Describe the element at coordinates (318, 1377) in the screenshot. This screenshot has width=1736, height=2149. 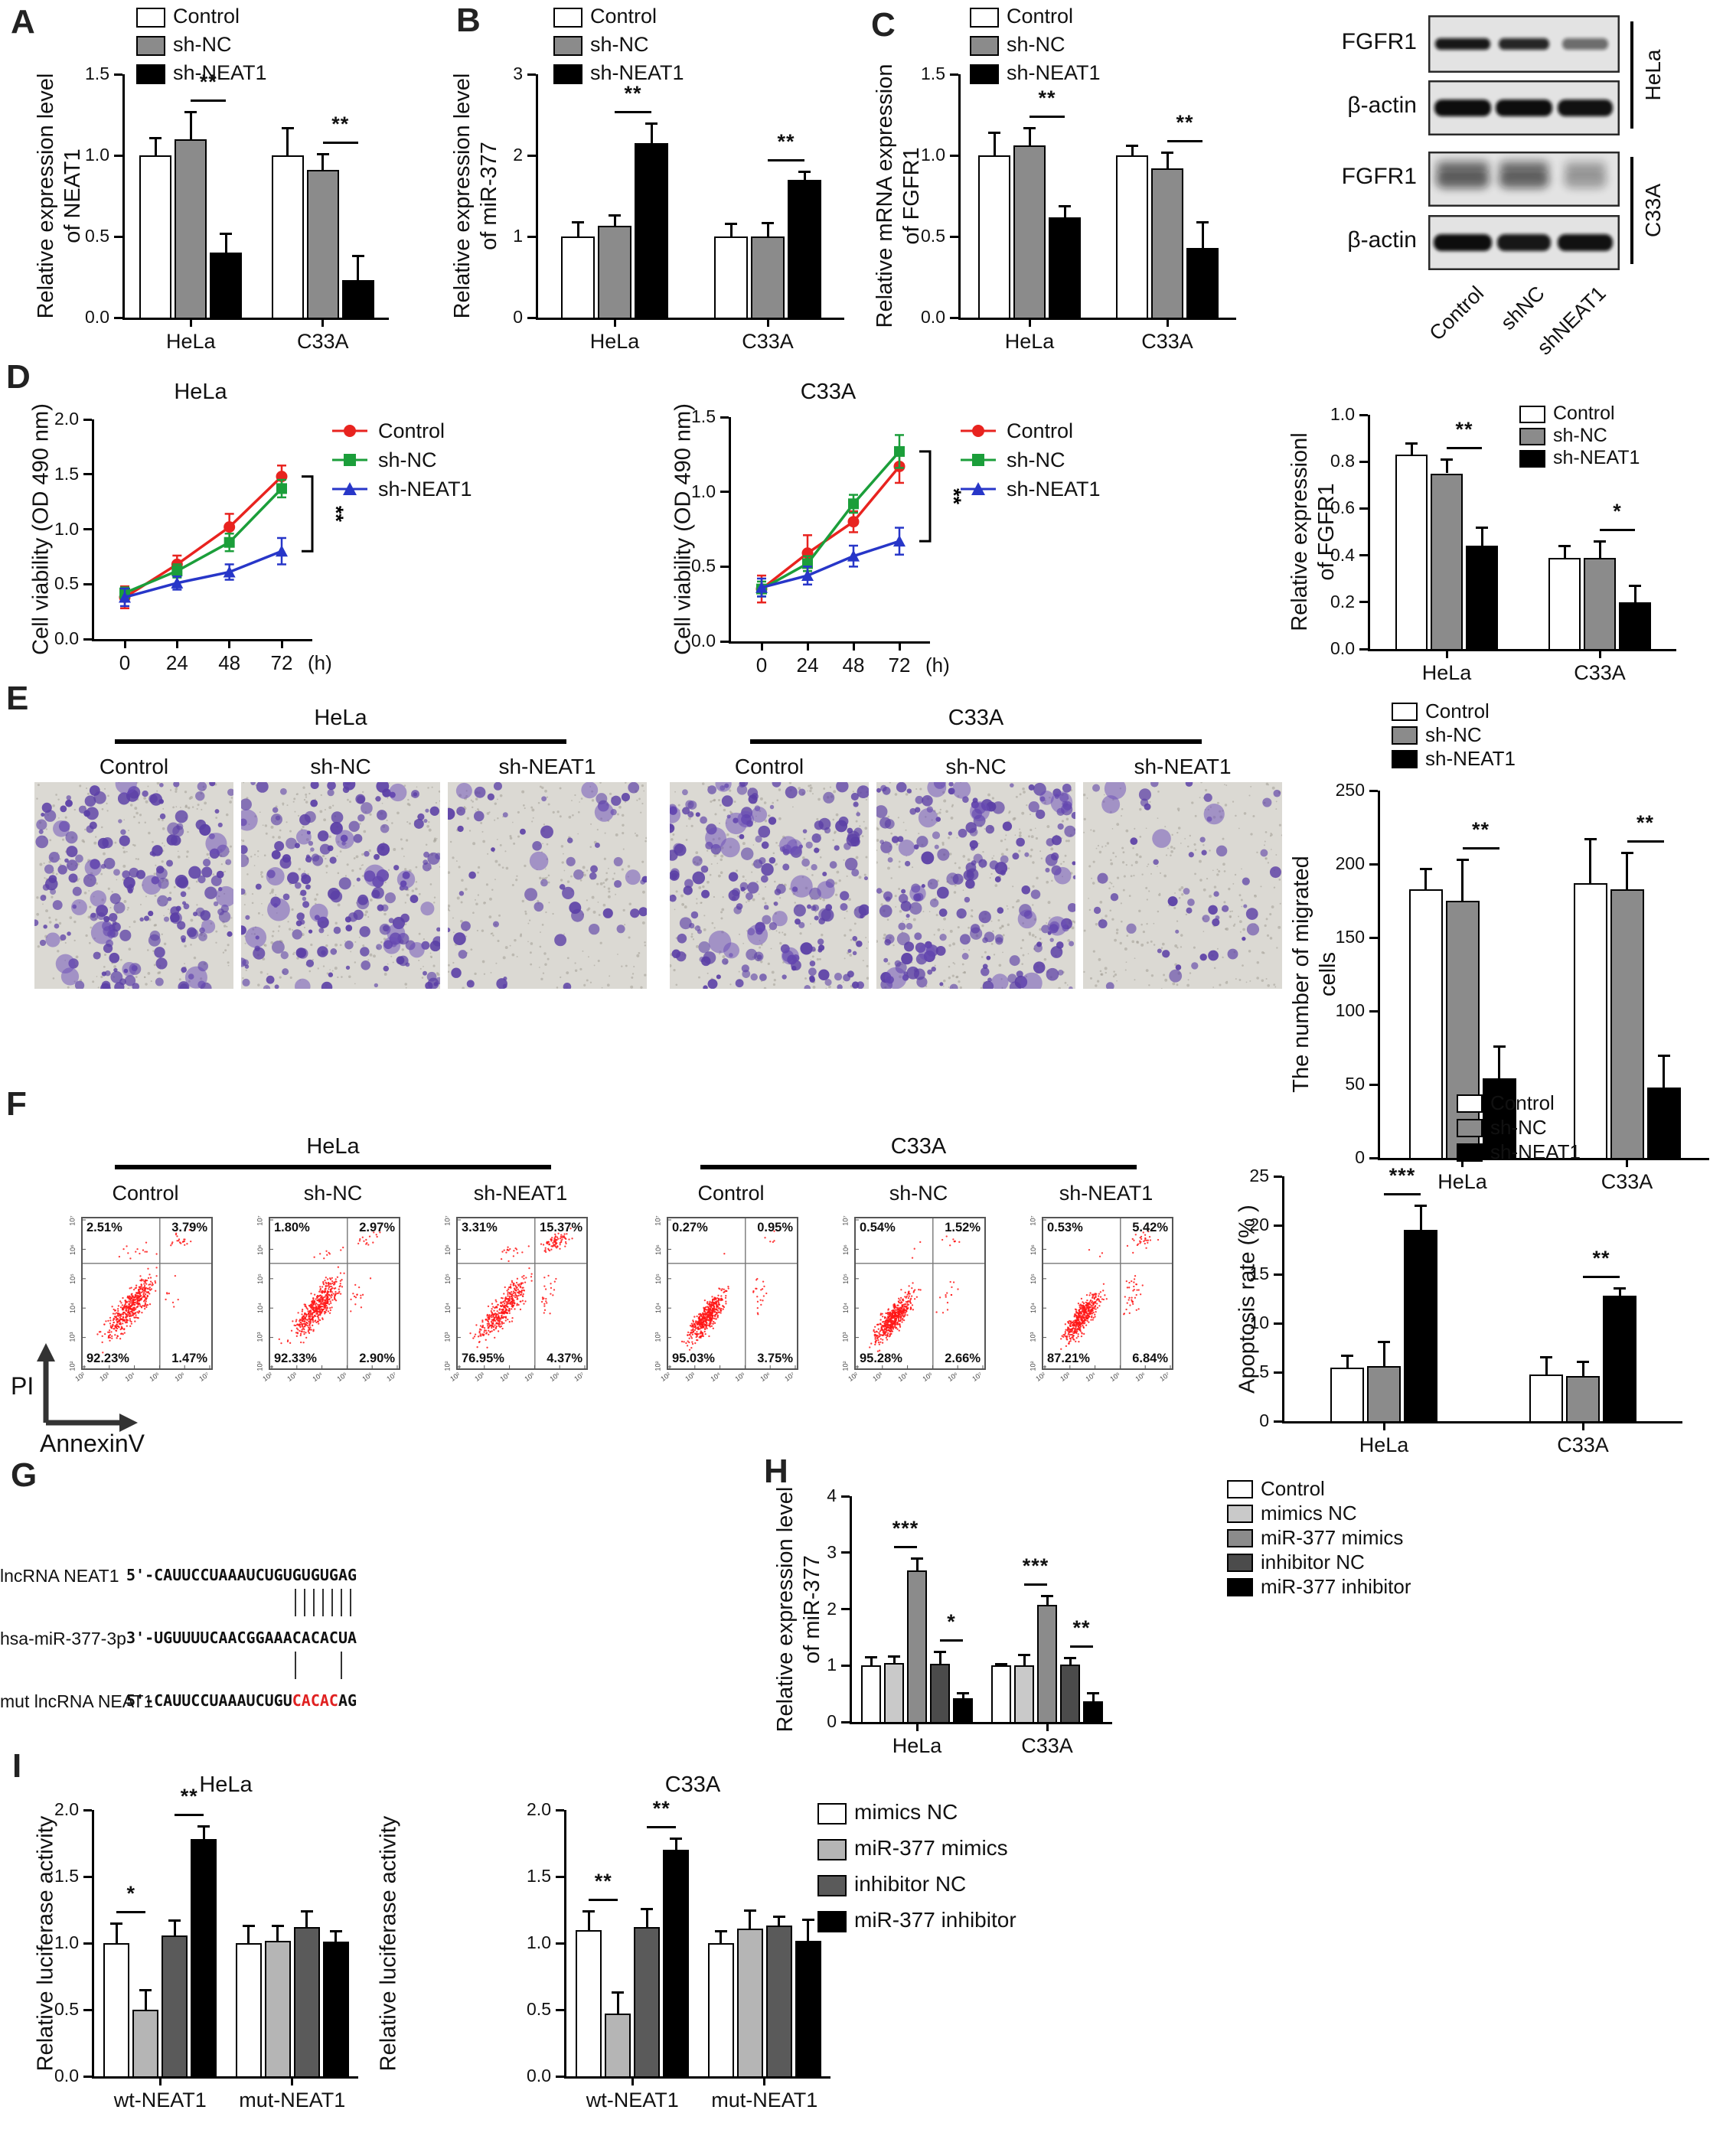
I see `flow-x-tick: 10⁴` at that location.